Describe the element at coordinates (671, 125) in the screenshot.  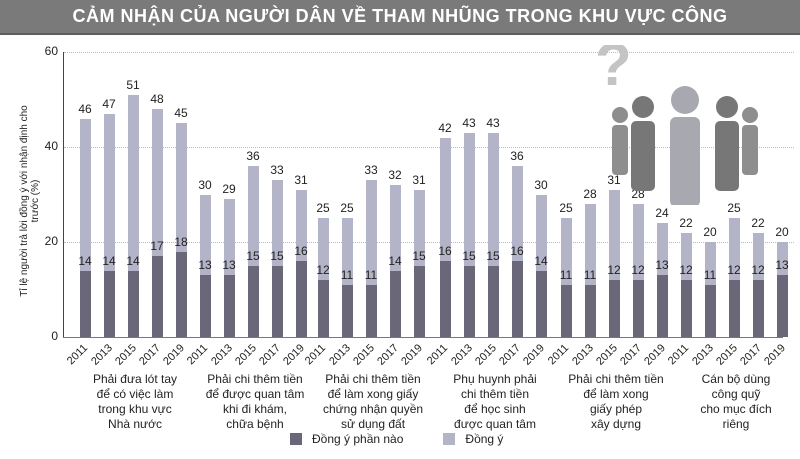
I see `people-illustration-icon: ??` at that location.